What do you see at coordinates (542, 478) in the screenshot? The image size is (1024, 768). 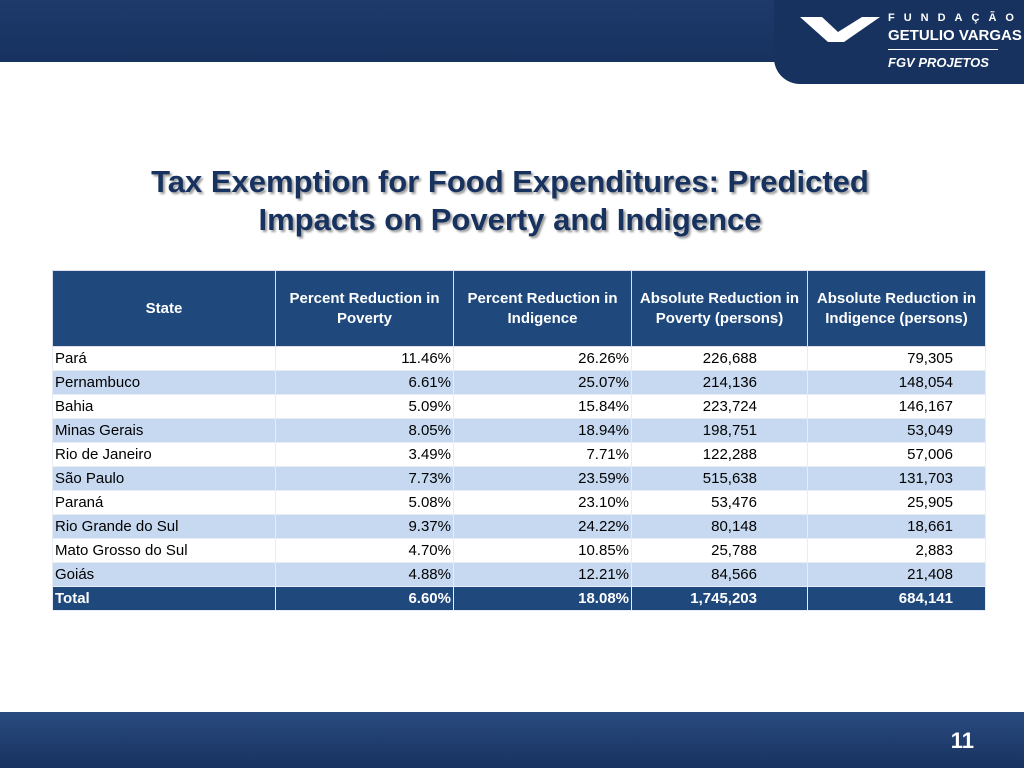 I see `cell-pct-indigence: 23.59%` at bounding box center [542, 478].